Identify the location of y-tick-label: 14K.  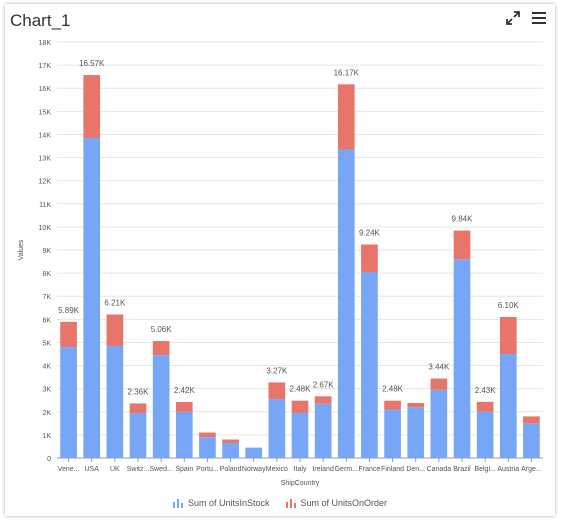
(45, 135).